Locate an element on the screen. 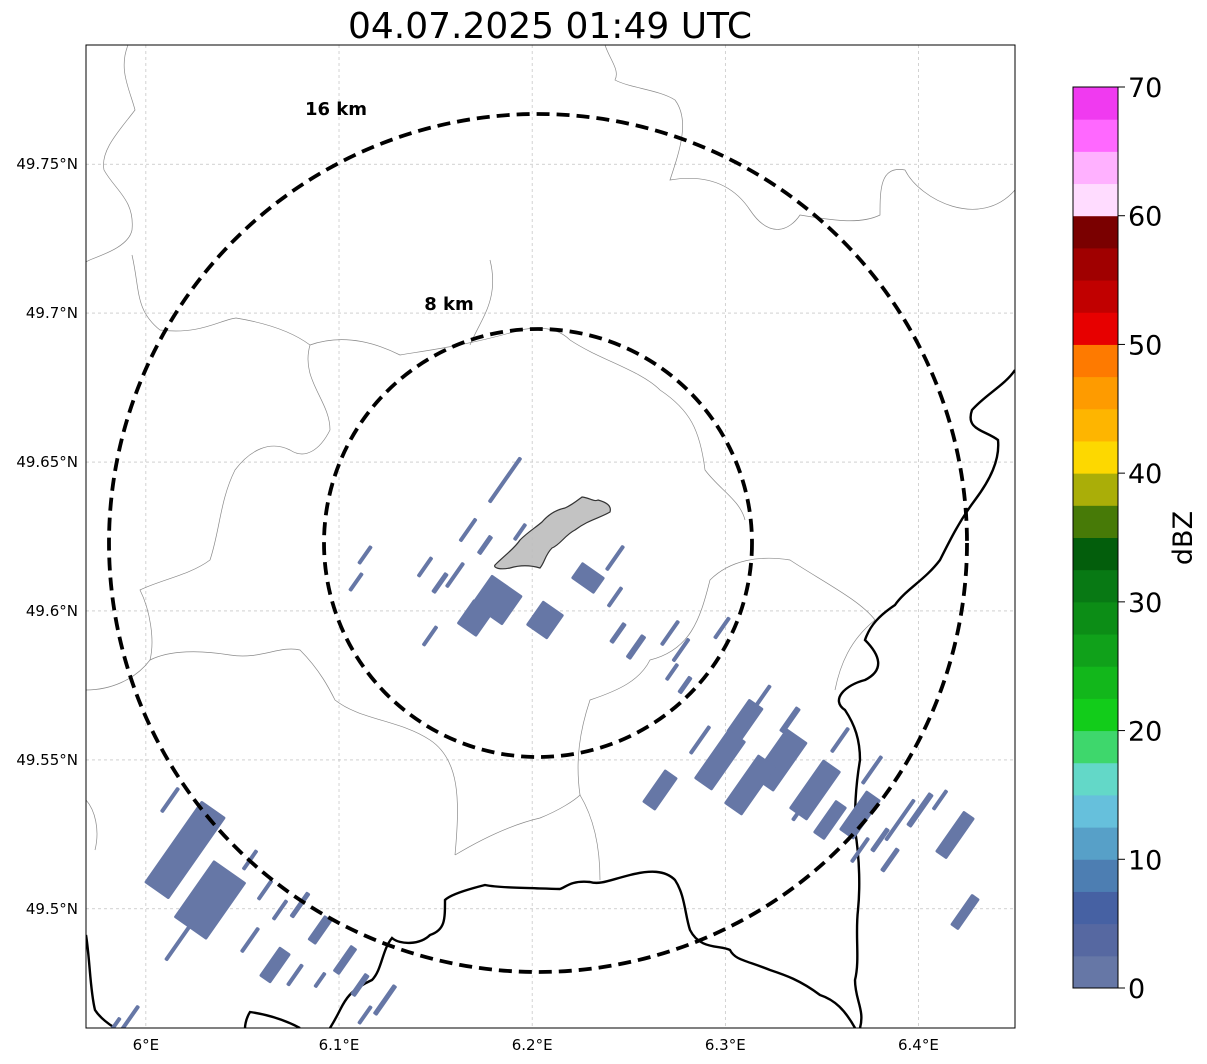 The height and width of the screenshot is (1064, 1207). lat-tick-label: 49.65°N is located at coordinates (47, 462).